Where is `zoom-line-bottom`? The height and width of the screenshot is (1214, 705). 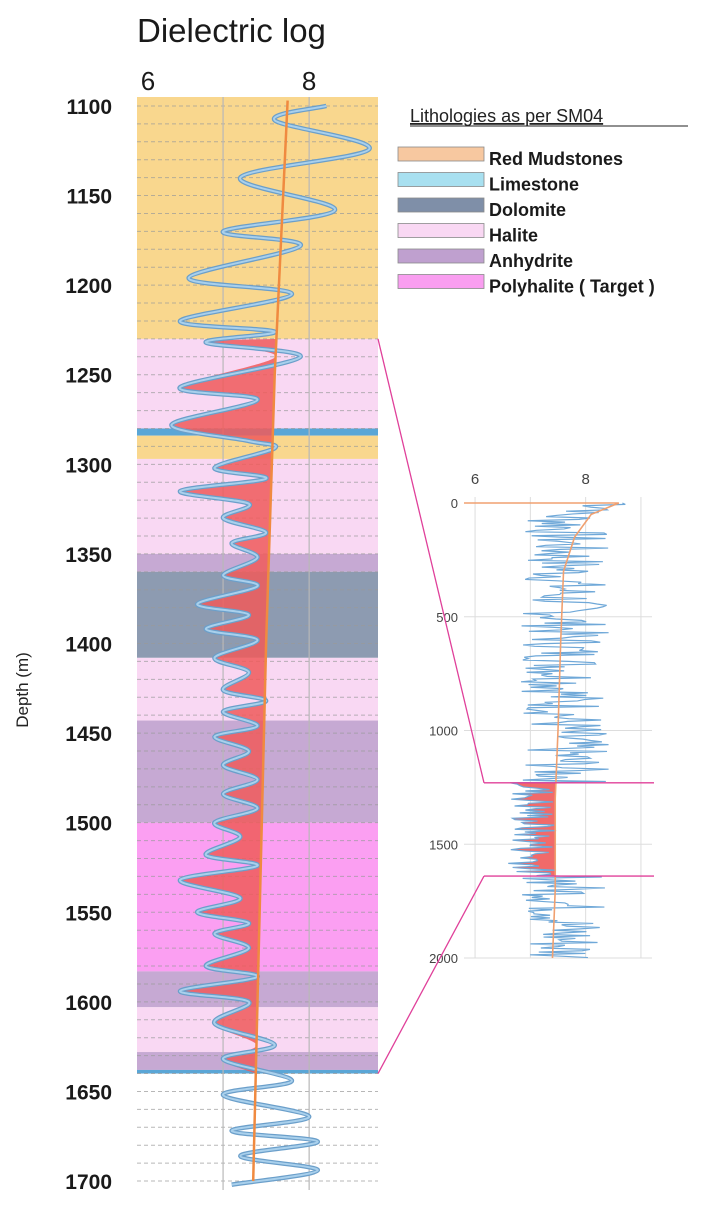 zoom-line-bottom is located at coordinates (431, 974).